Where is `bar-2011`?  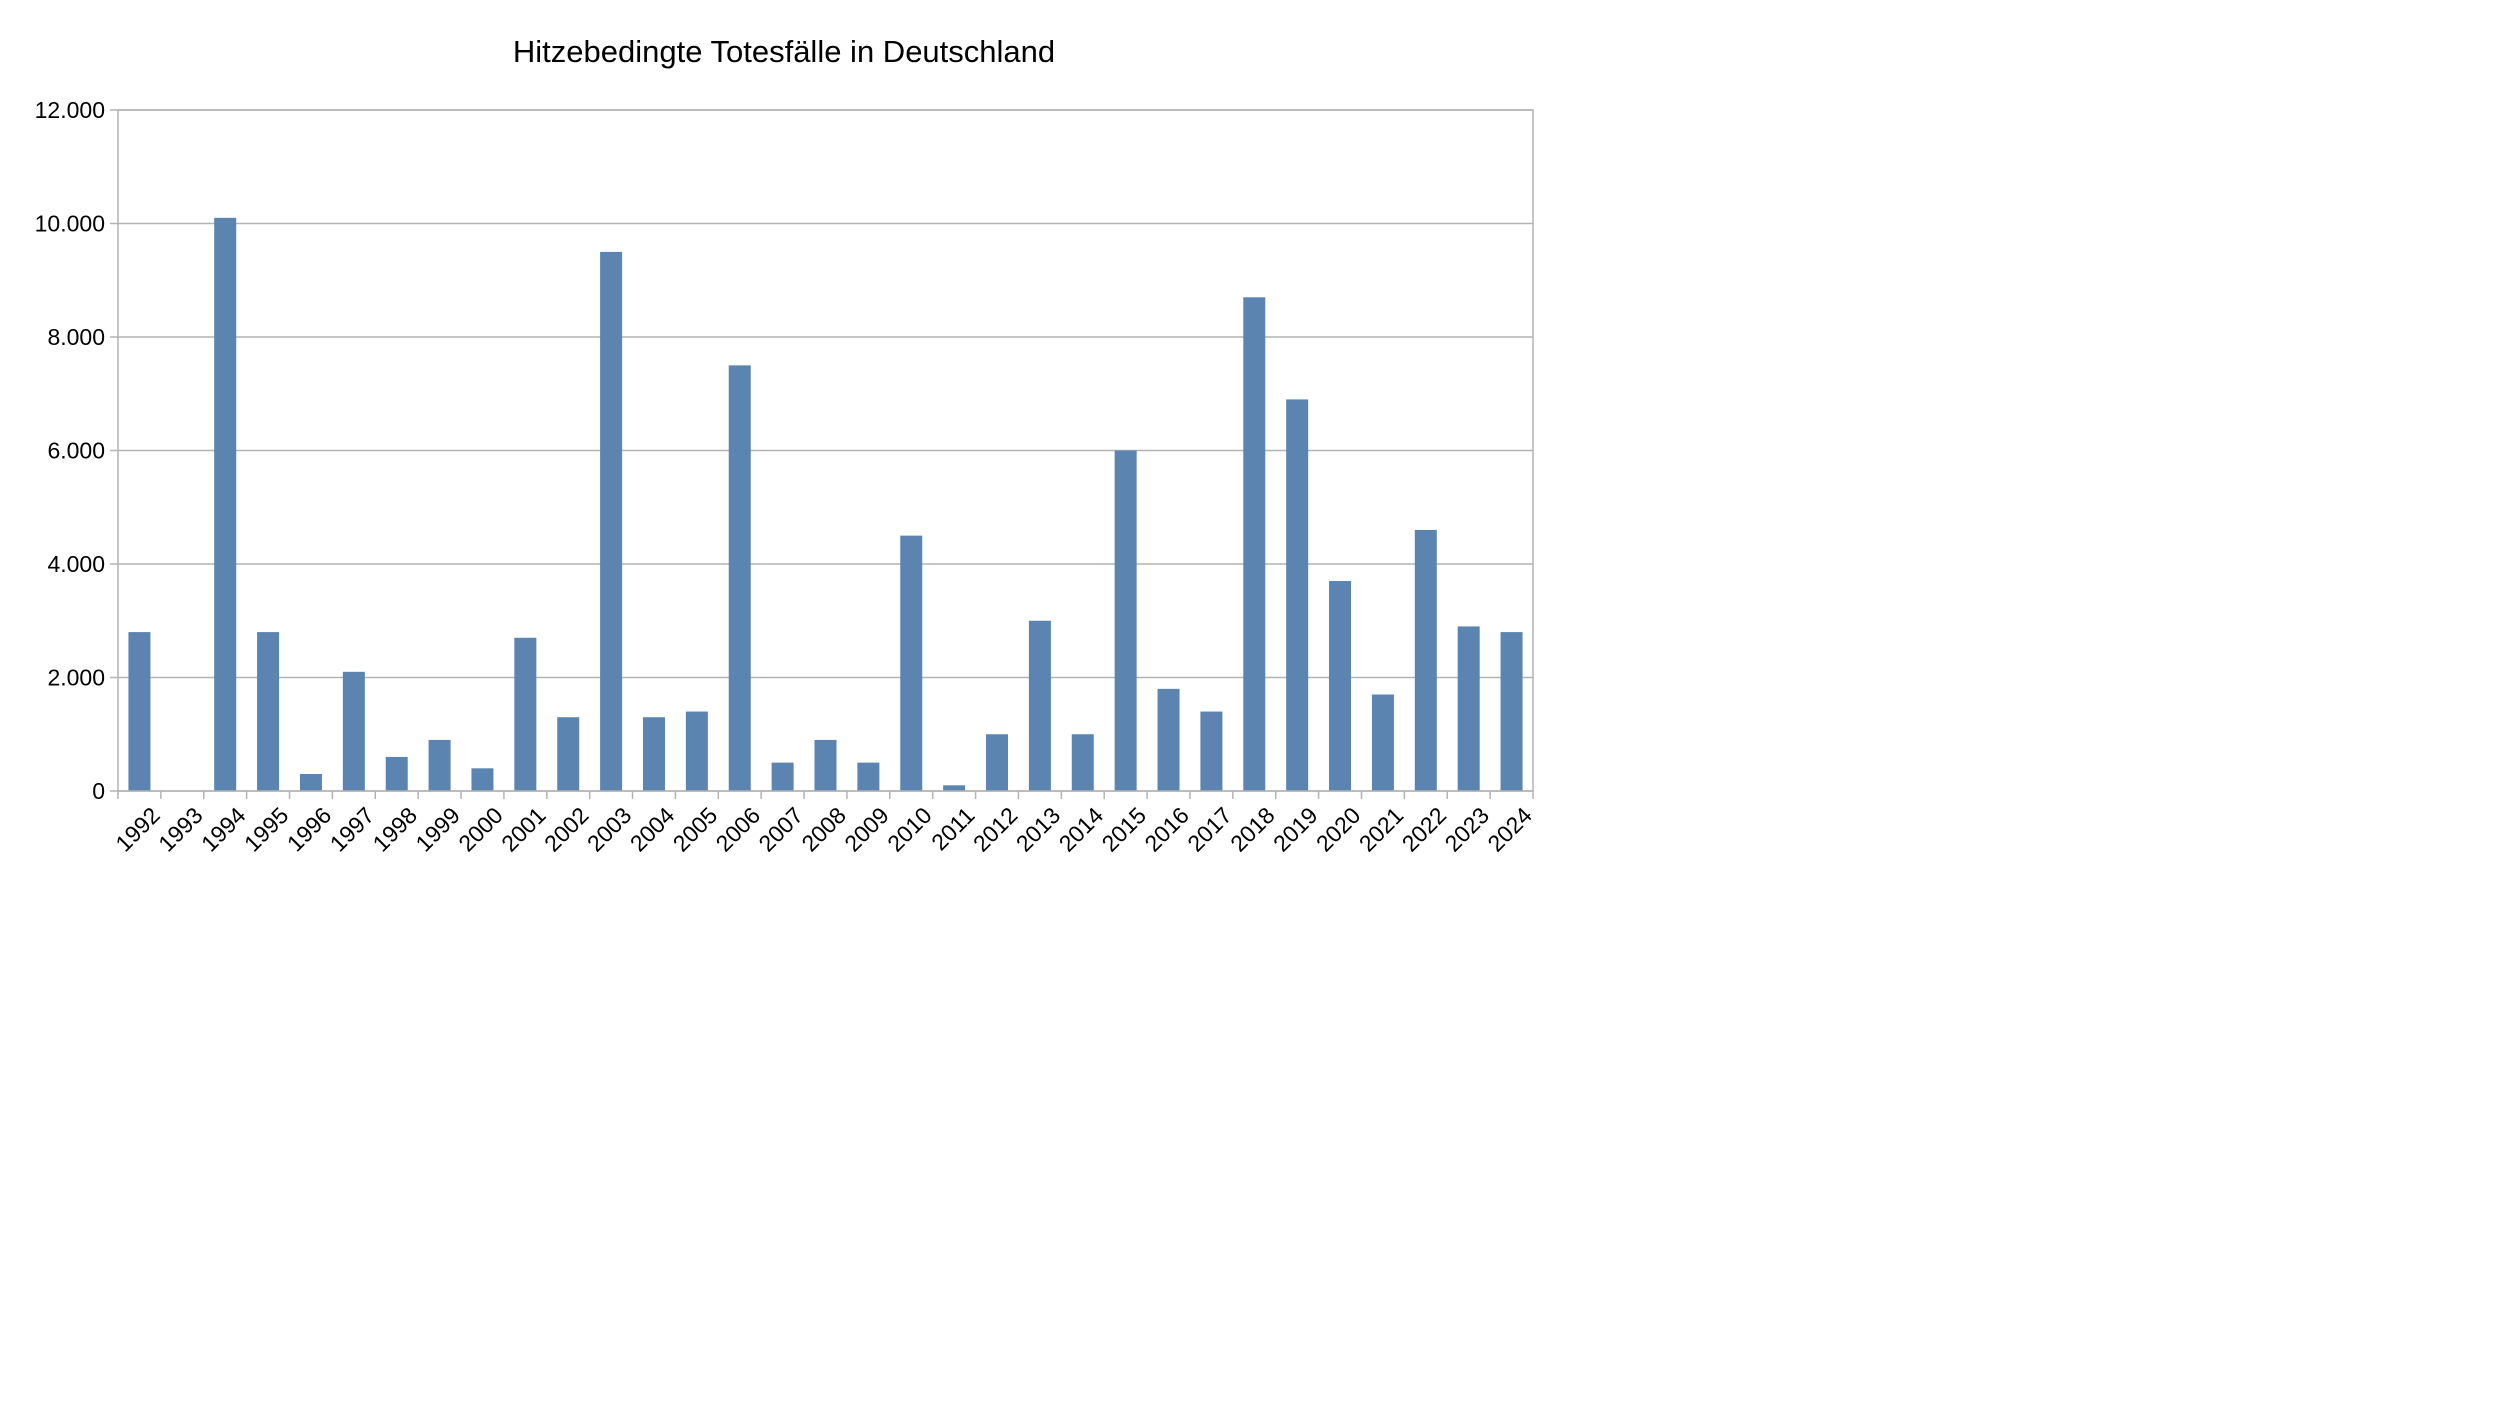 bar-2011 is located at coordinates (954, 788).